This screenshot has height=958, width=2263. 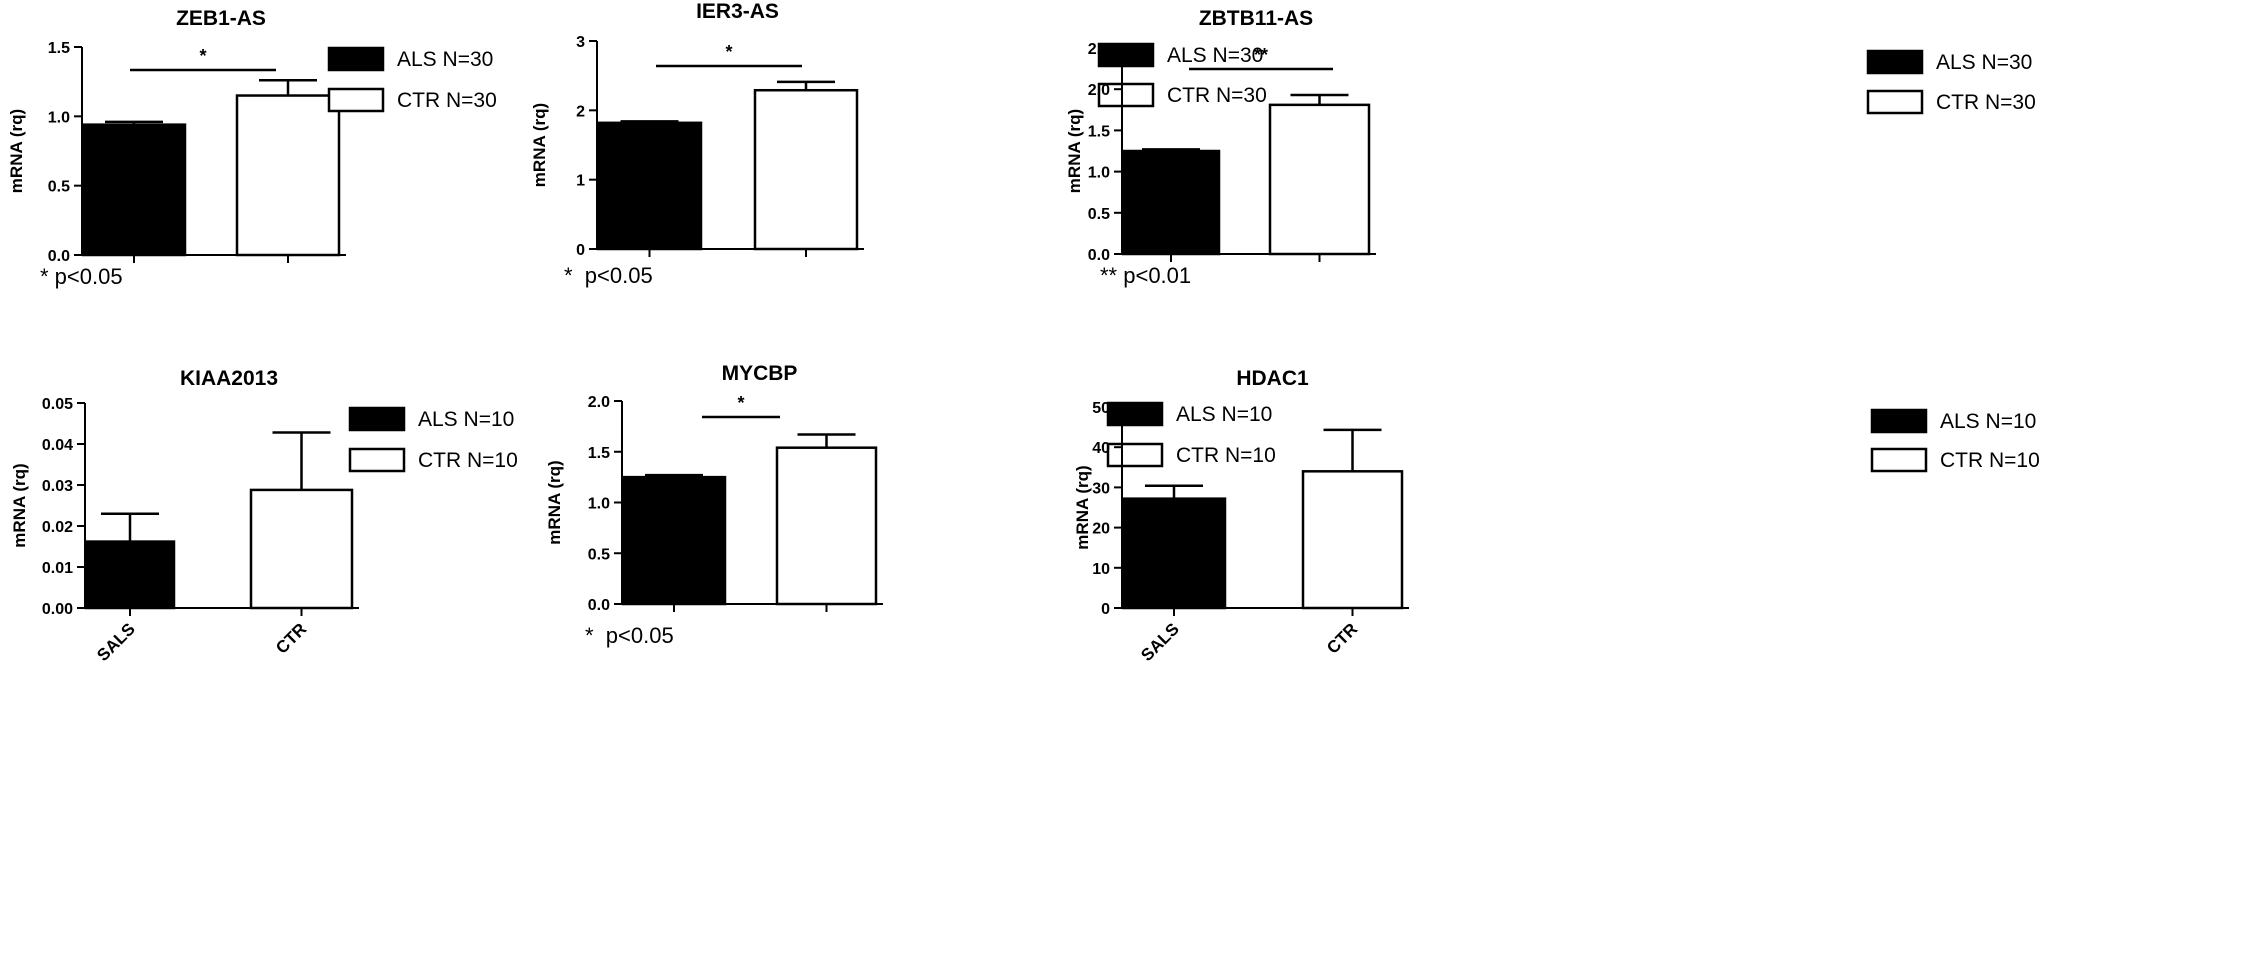 What do you see at coordinates (57, 568) in the screenshot?
I see `y-tick-label: 0.01` at bounding box center [57, 568].